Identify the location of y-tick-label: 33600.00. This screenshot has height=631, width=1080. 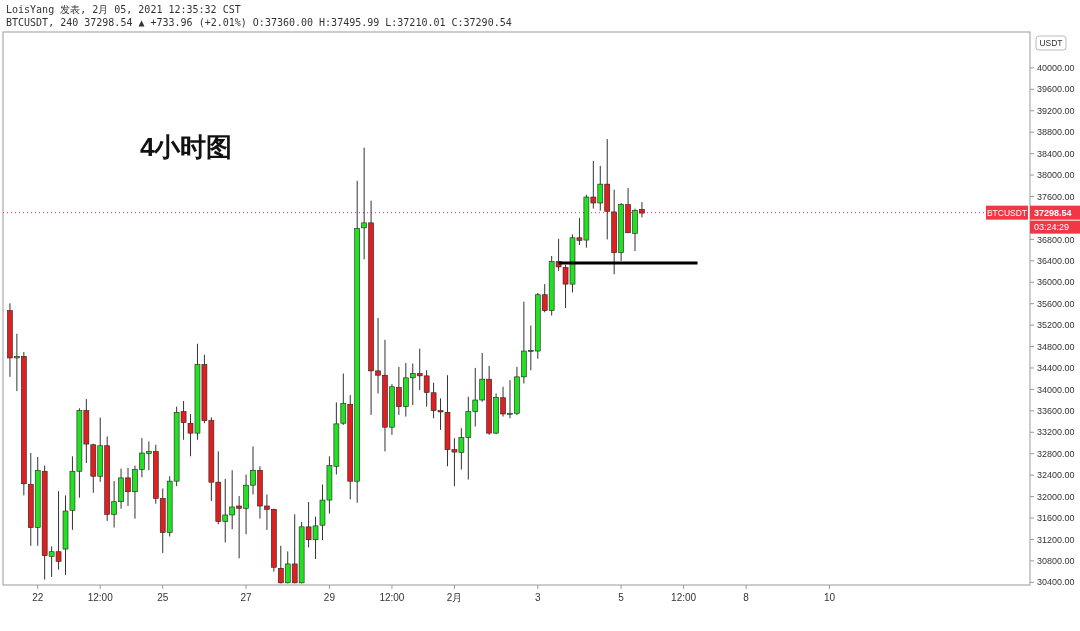
(1056, 411).